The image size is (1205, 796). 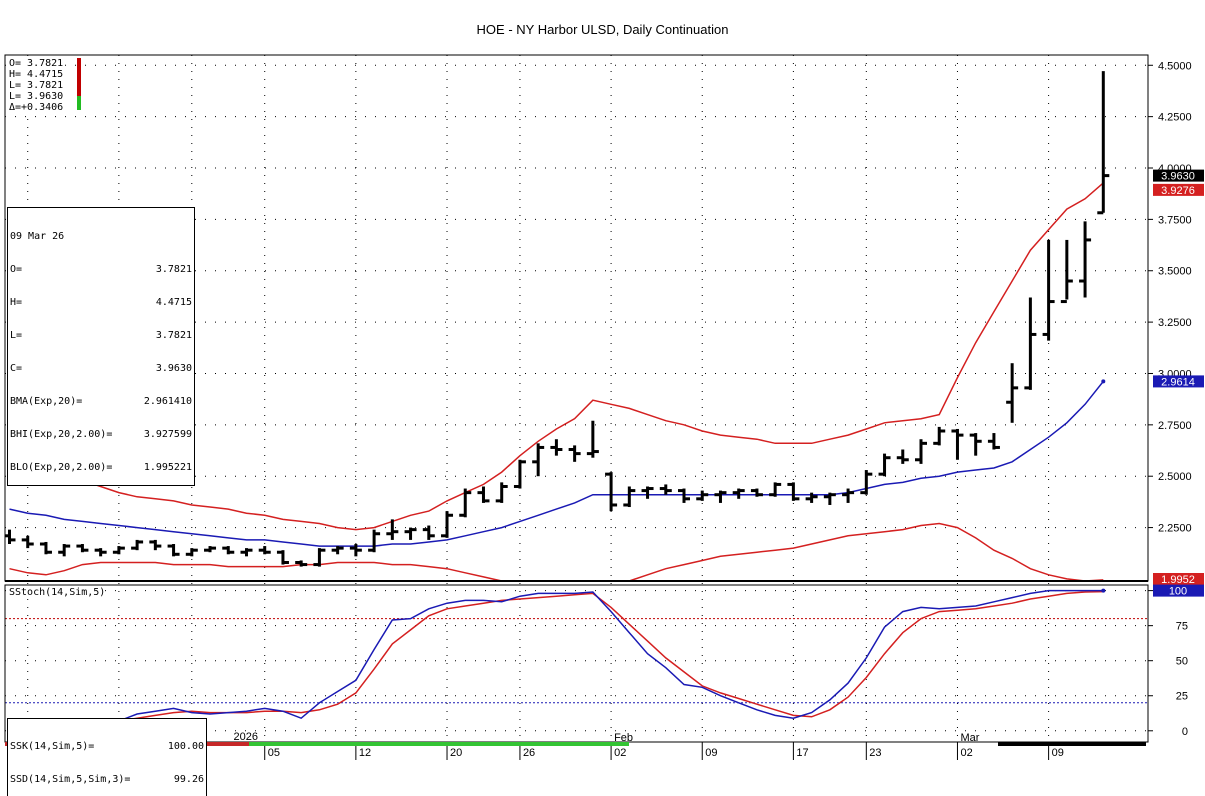 What do you see at coordinates (79, 103) in the screenshot?
I see `ohlc-green-marker` at bounding box center [79, 103].